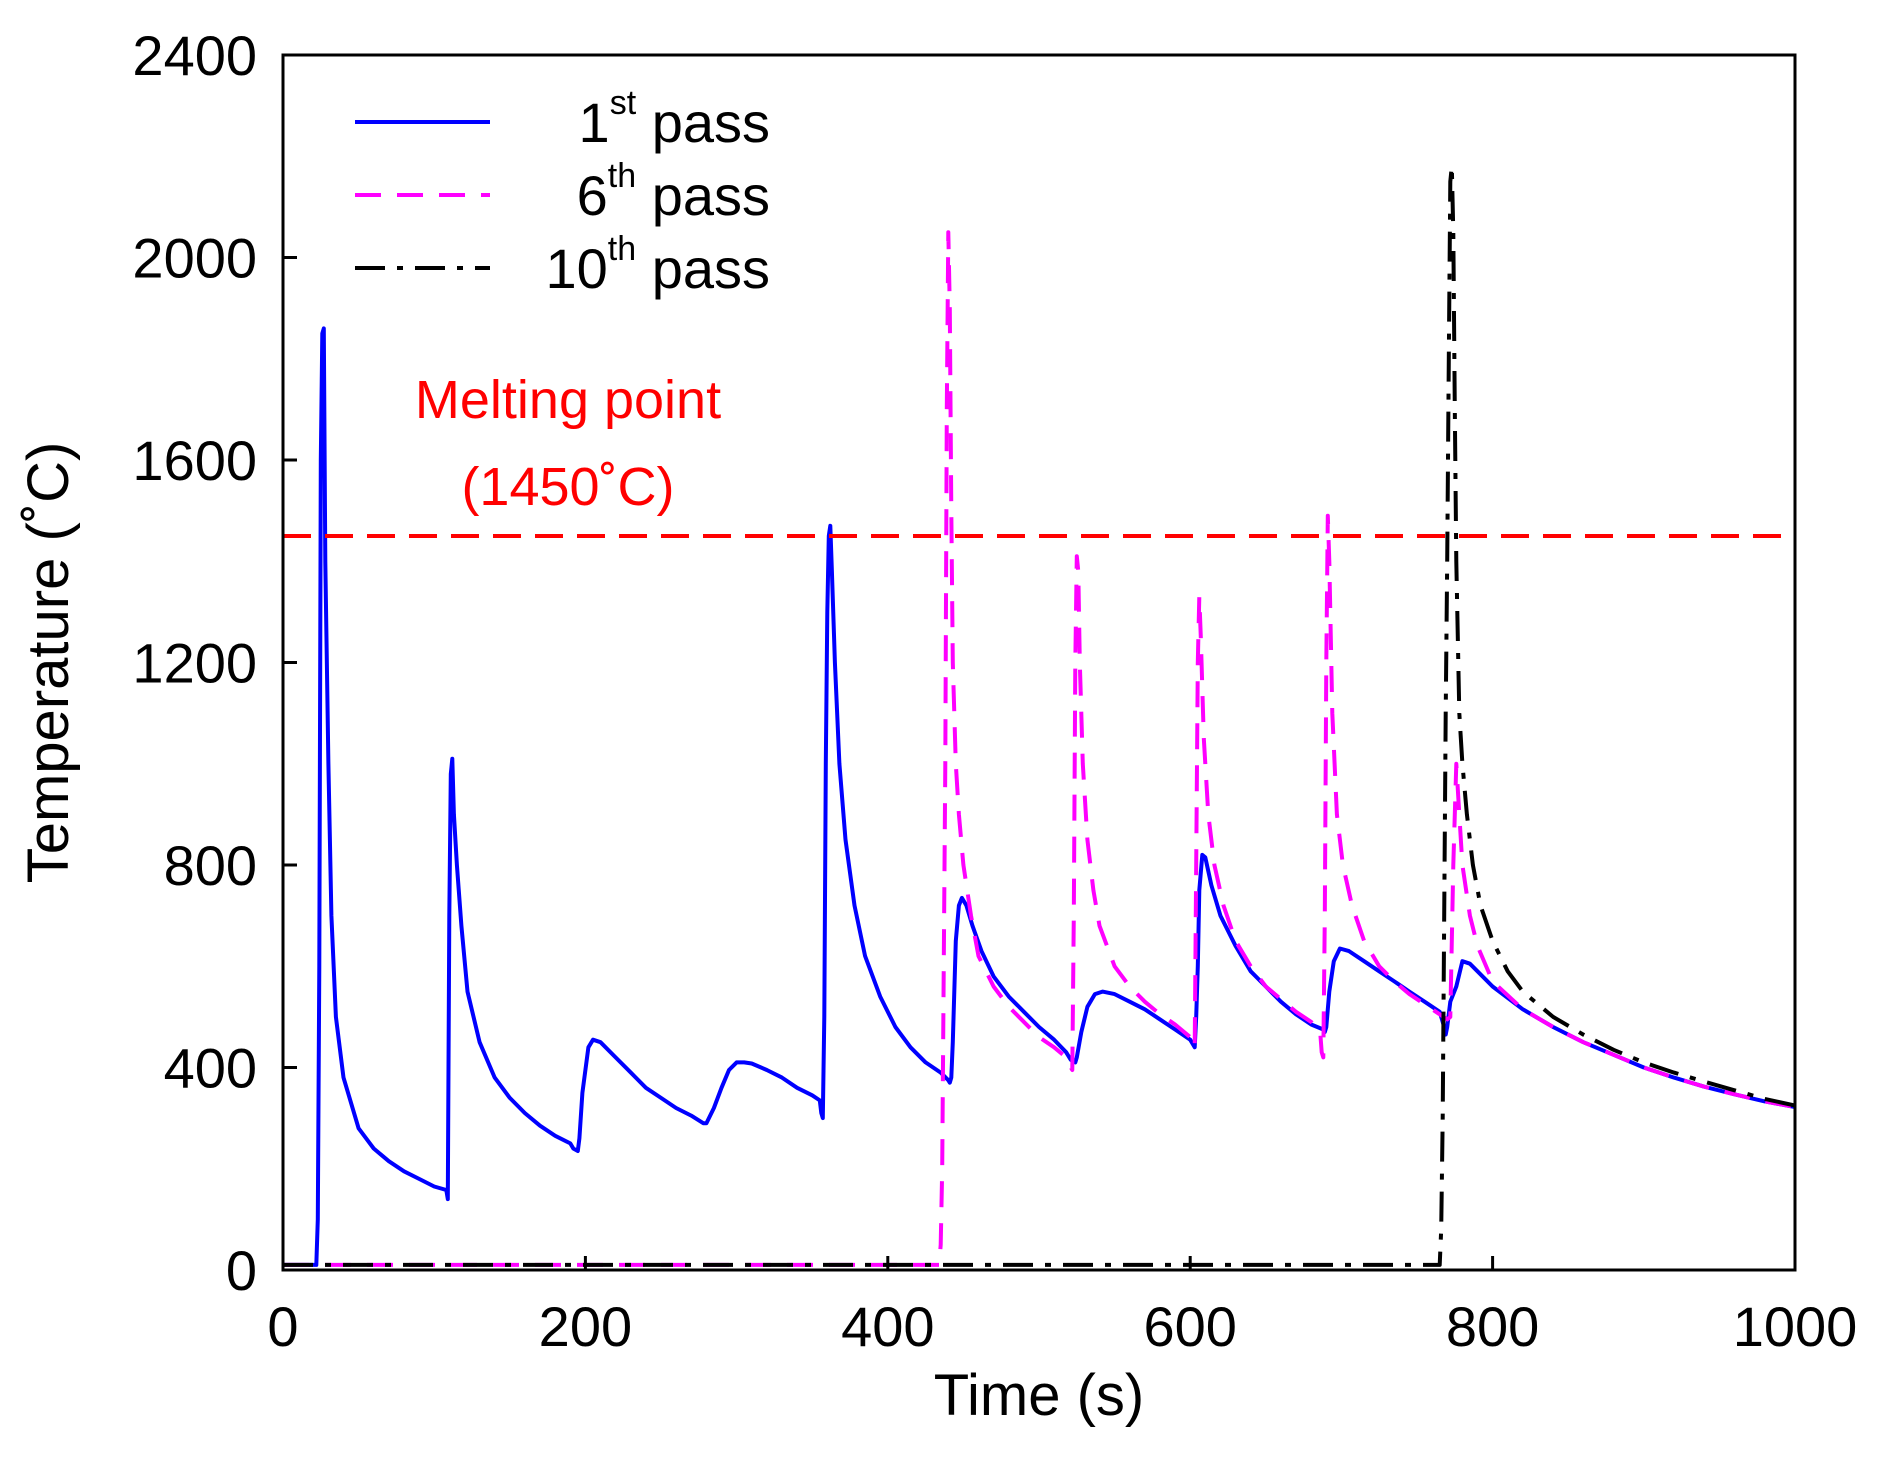 The width and height of the screenshot is (1879, 1468). I want to click on y-axis-label: Temperature (˚C), so click(48, 663).